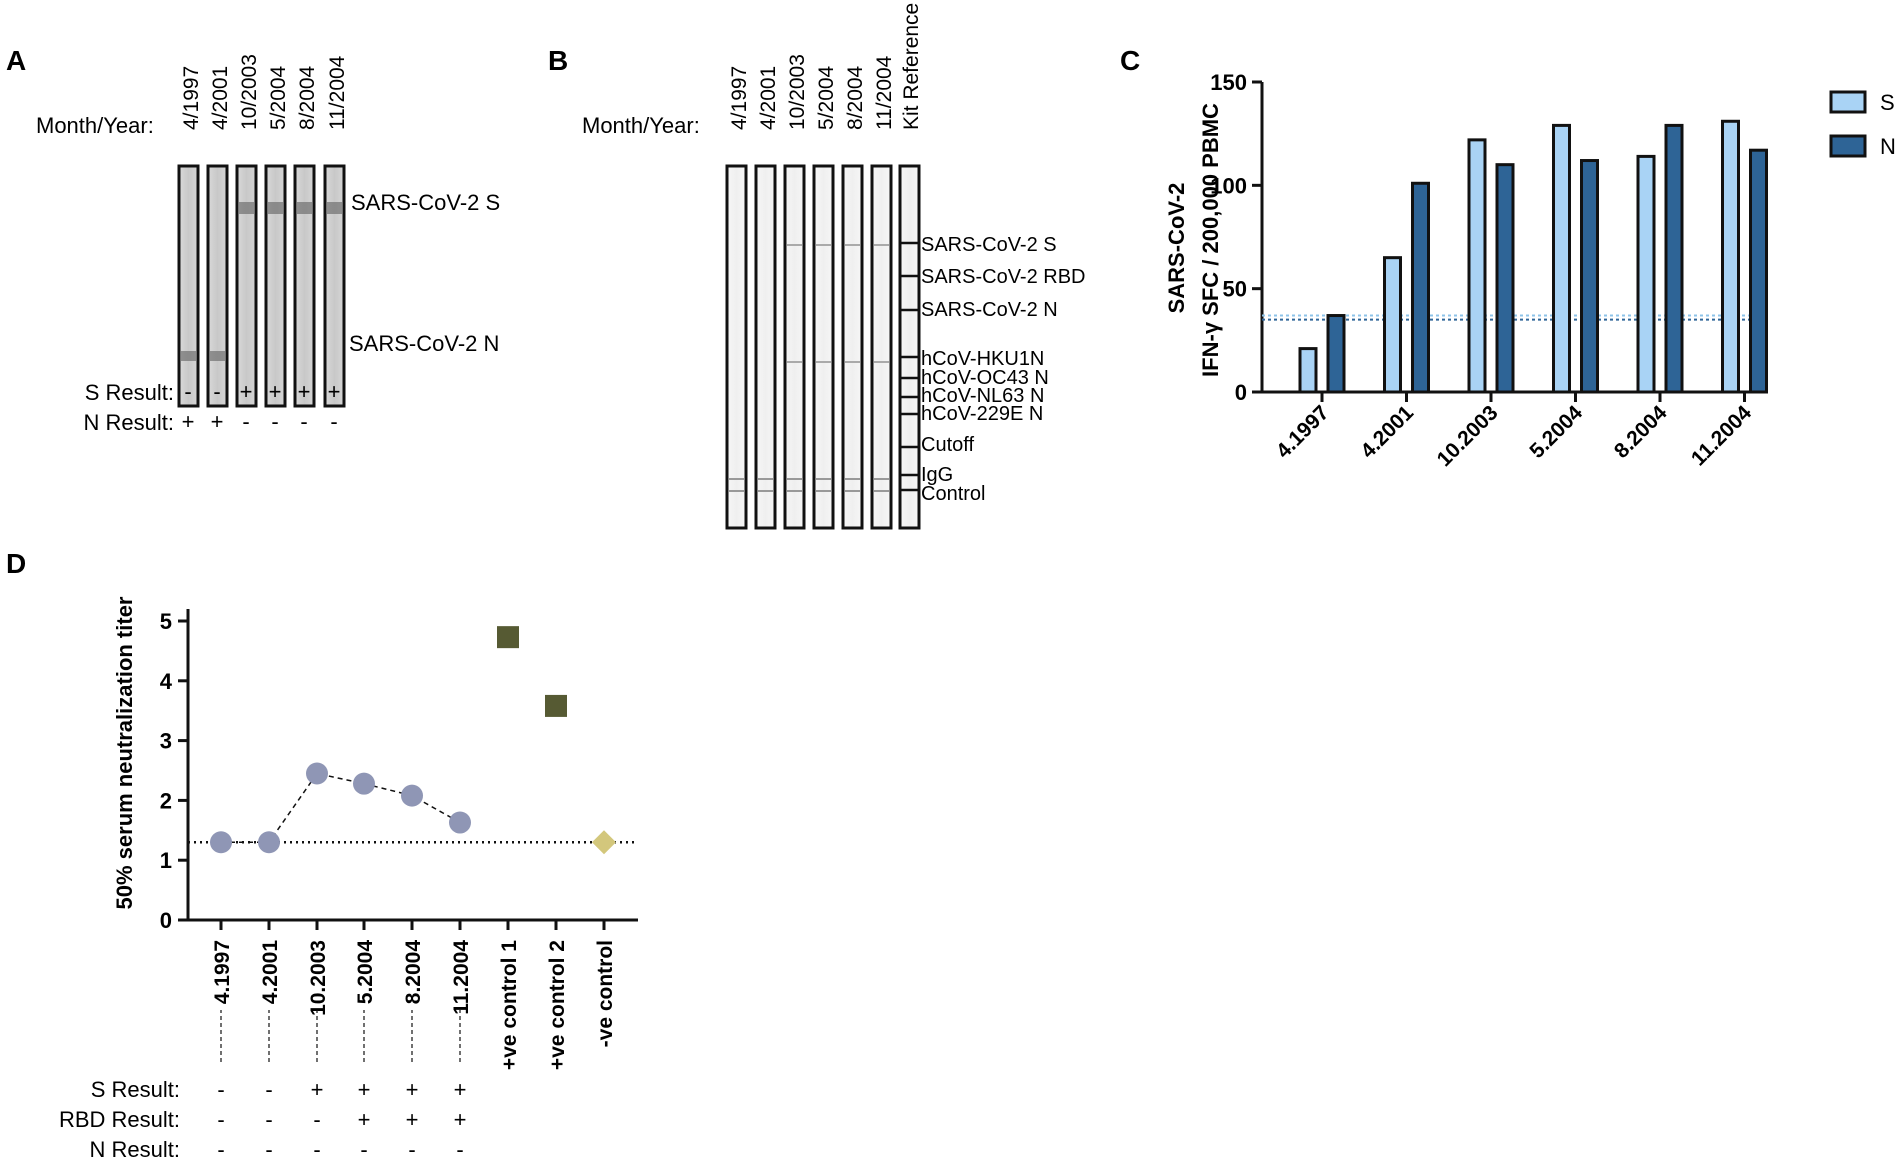  What do you see at coordinates (16, 563) in the screenshot?
I see `panel-d-letter: D` at bounding box center [16, 563].